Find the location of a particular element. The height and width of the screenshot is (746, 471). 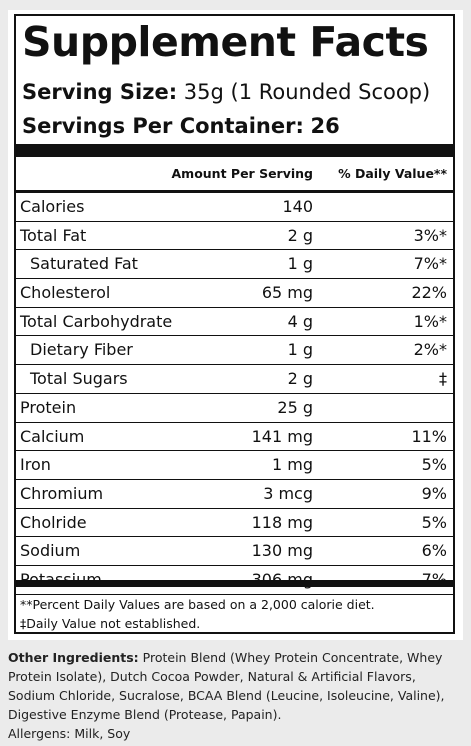

serving-size-value: 35g (1 Rounded Scoop) is located at coordinates (307, 92).